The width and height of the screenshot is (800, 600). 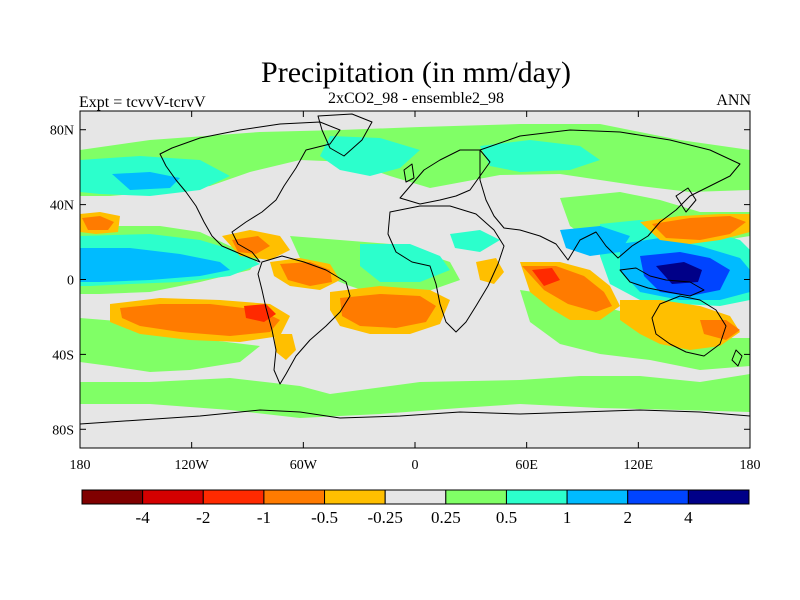 I want to click on colorbar-label: 2, so click(x=627, y=517).